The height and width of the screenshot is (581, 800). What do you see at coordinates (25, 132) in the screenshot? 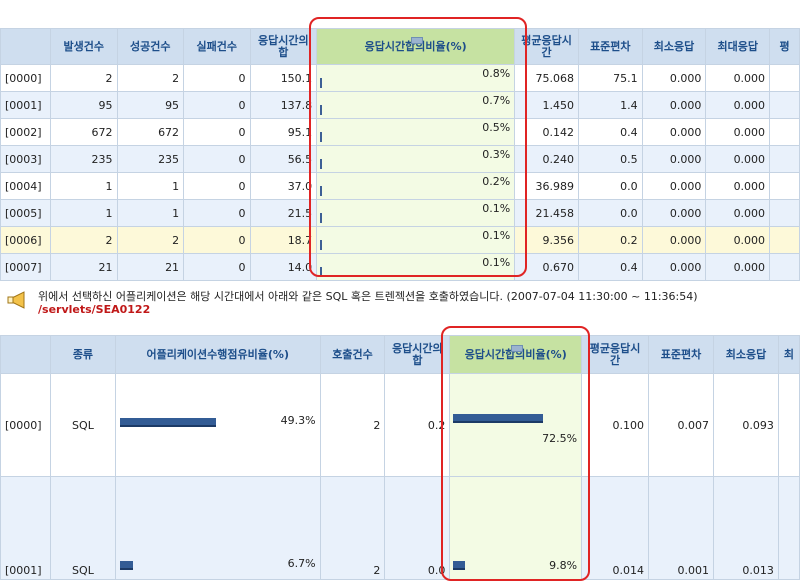
I see `row-id: [0002]` at bounding box center [25, 132].